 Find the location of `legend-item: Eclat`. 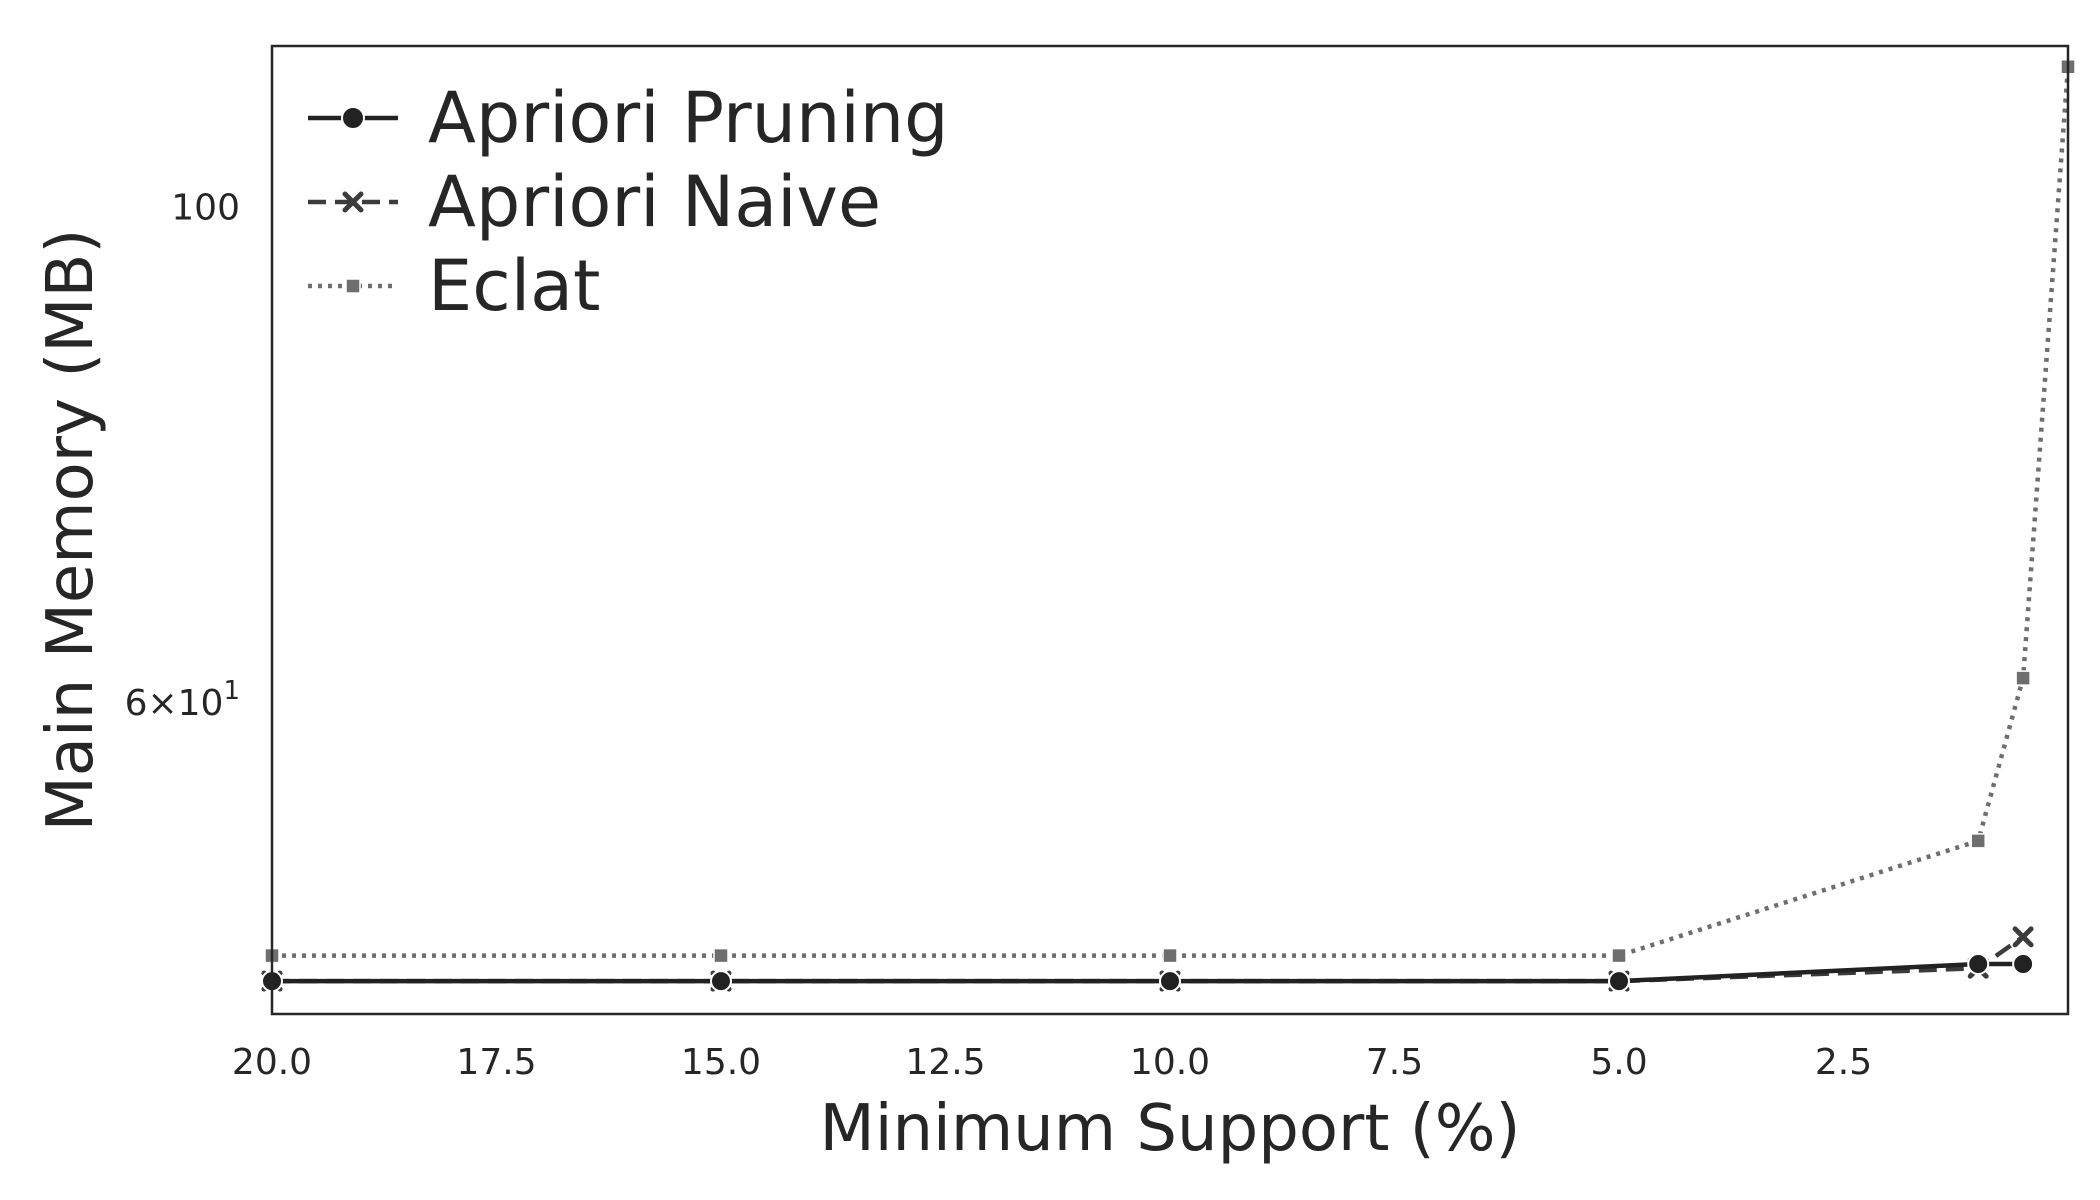

legend-item: Eclat is located at coordinates (454, 286).